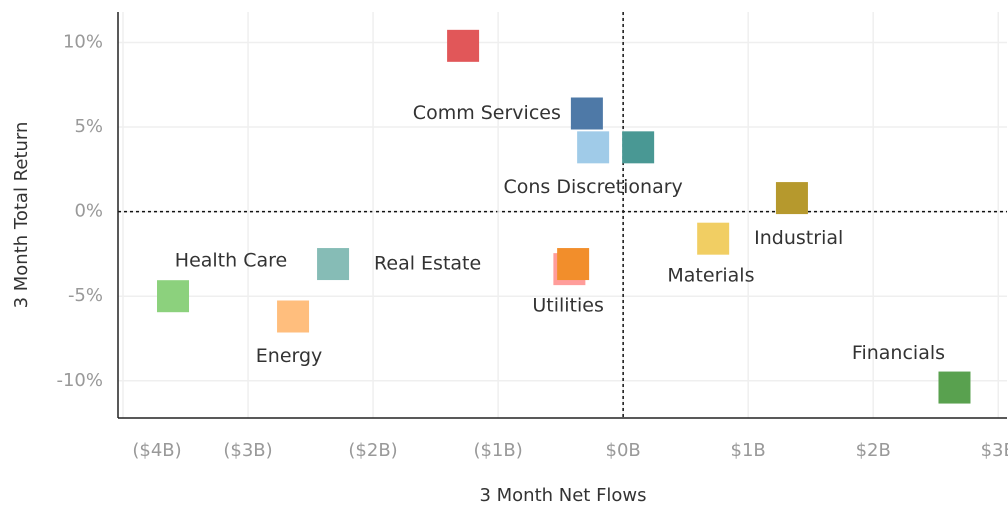 This screenshot has width=1008, height=509. Describe the element at coordinates (85, 295) in the screenshot. I see `y-tick-label: -5%` at that location.